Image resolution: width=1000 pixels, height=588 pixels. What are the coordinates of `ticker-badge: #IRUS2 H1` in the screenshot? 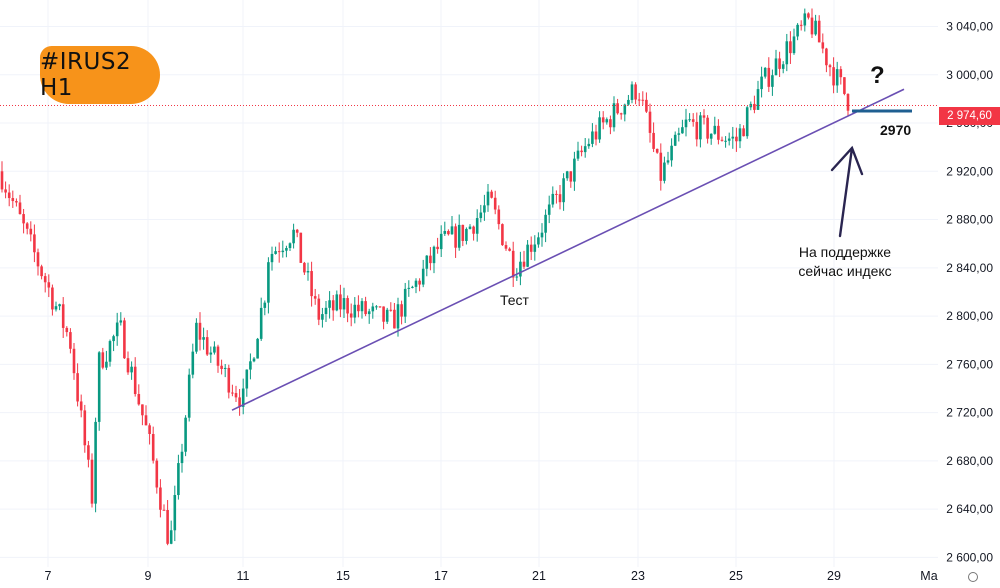 It's located at (100, 75).